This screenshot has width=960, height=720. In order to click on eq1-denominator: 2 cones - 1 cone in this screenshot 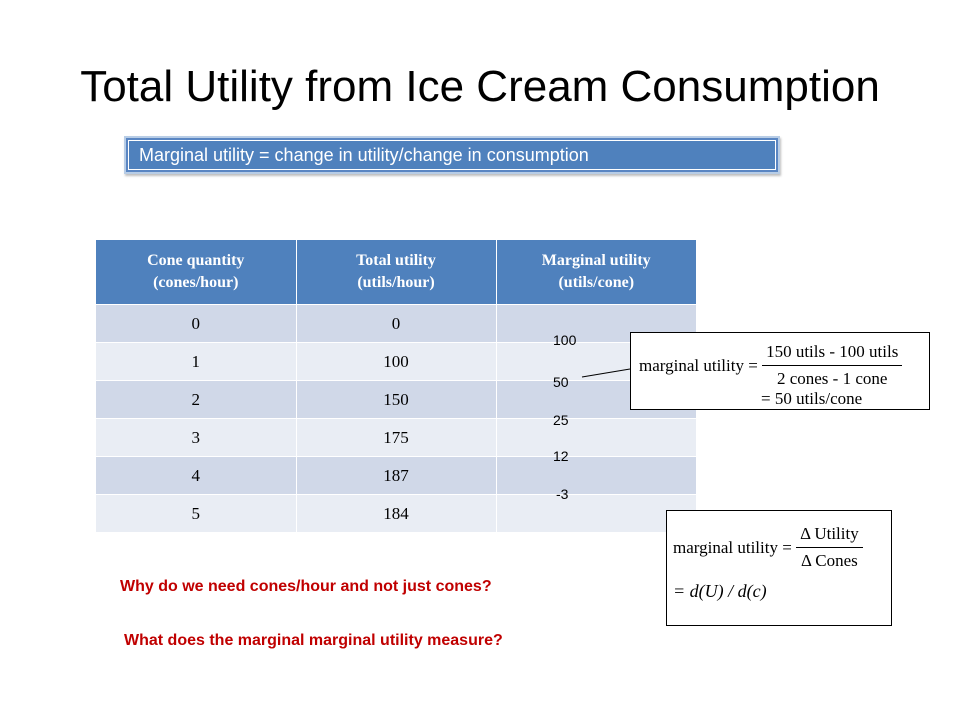, I will do `click(832, 378)`.